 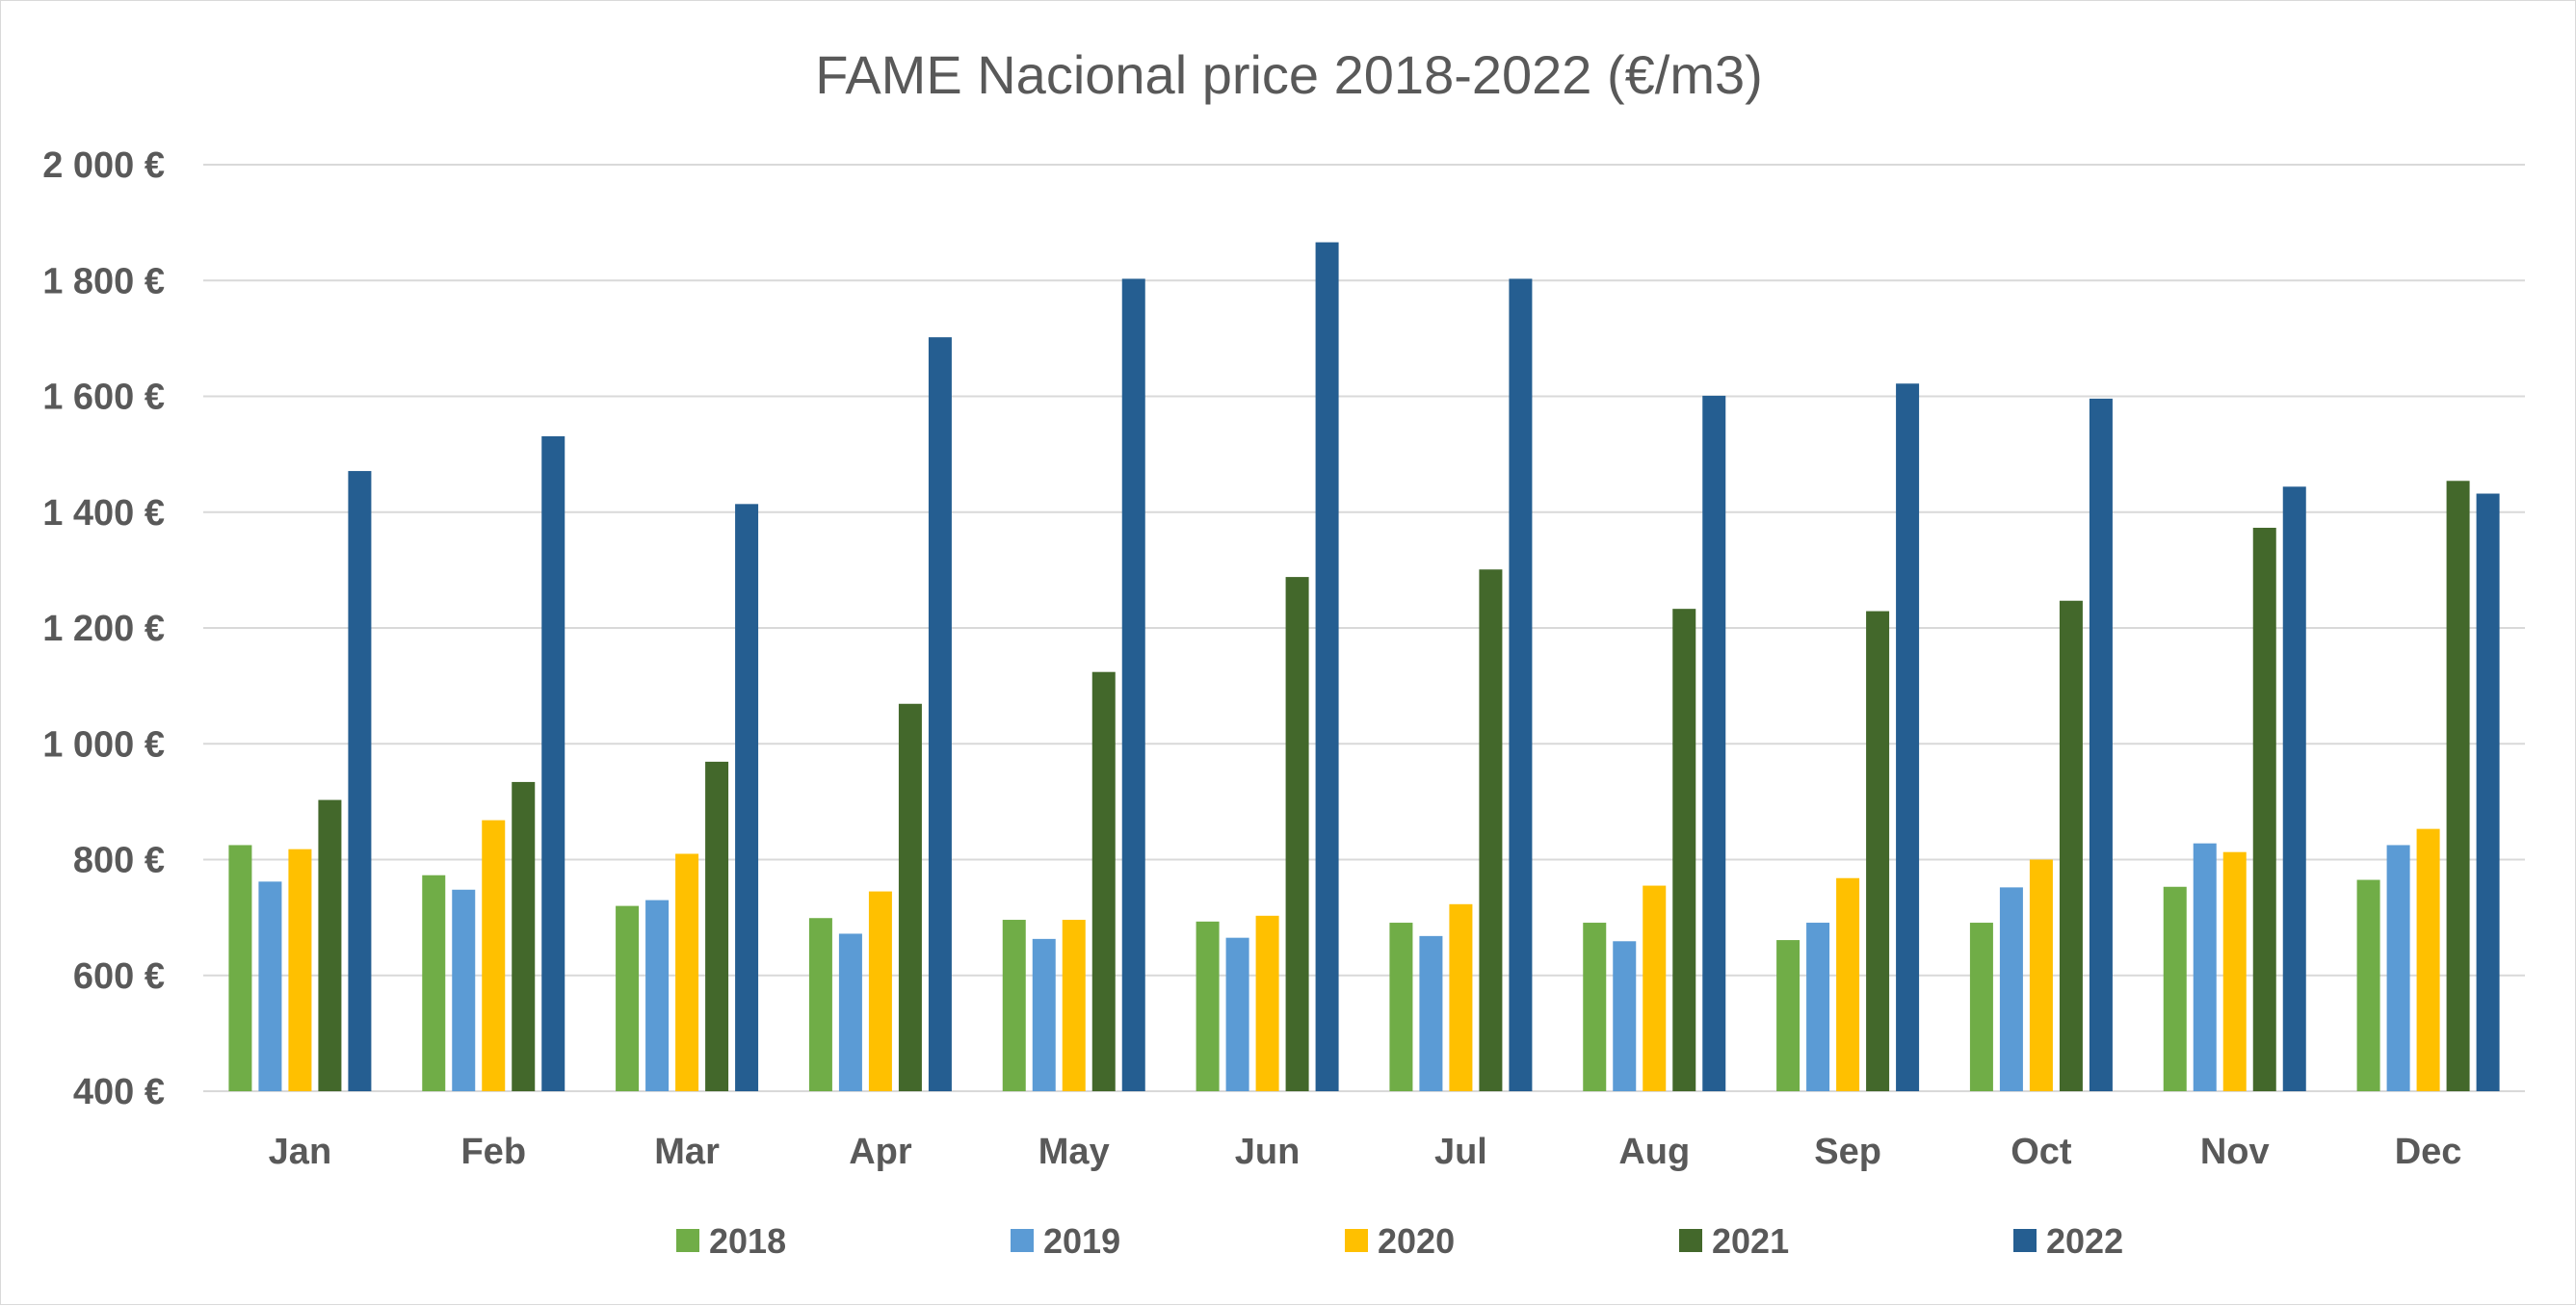 I want to click on bar-2019-jun, so click(x=1237, y=1014).